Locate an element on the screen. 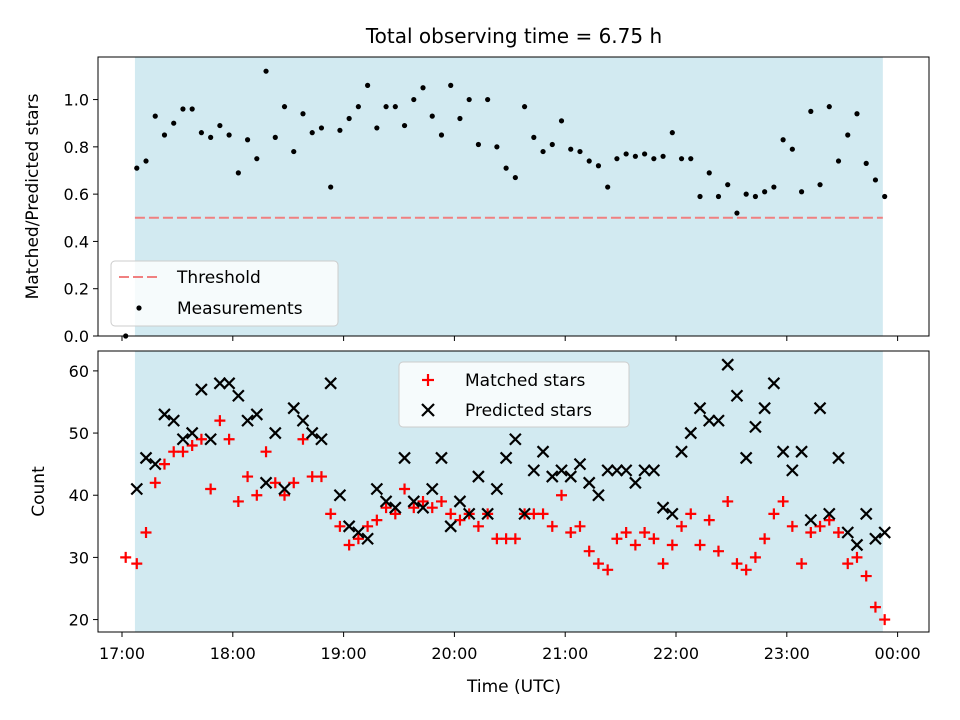  x-tick-label: 17:00 is located at coordinates (122, 653).